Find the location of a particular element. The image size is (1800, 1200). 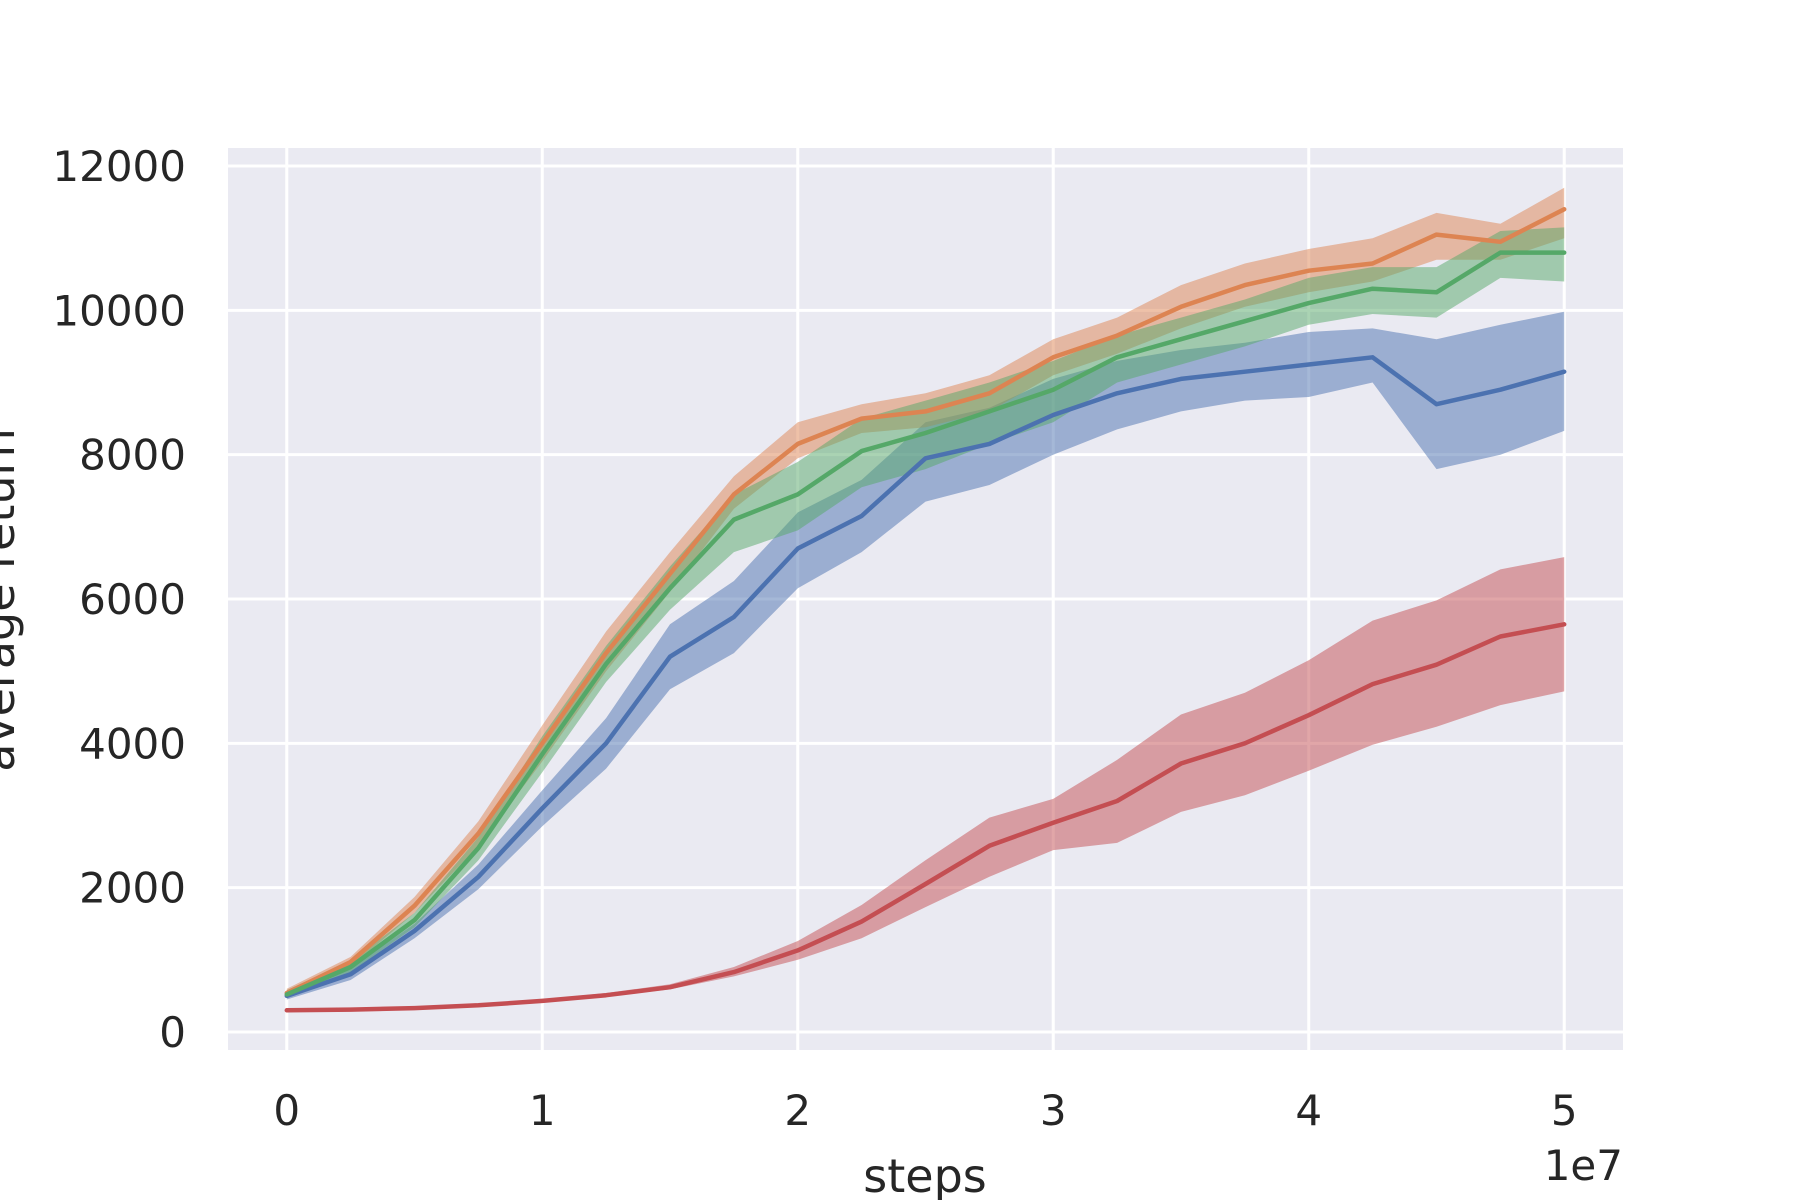

y-tick-label: 12000 is located at coordinates (119, 166).